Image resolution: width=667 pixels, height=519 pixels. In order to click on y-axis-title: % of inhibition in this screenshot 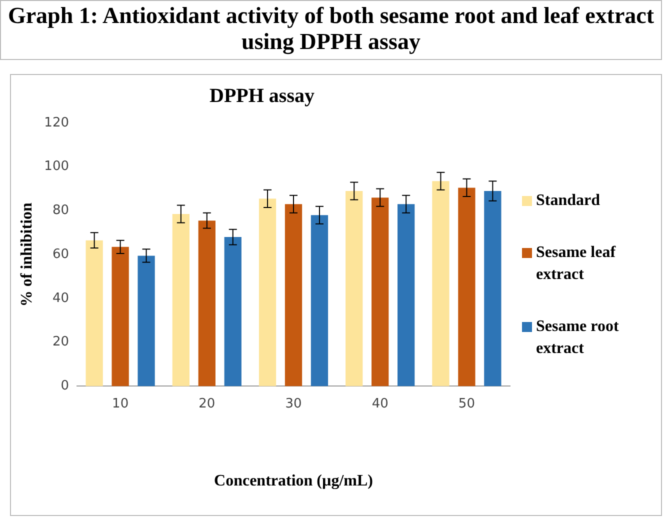, I will do `click(27, 254)`.